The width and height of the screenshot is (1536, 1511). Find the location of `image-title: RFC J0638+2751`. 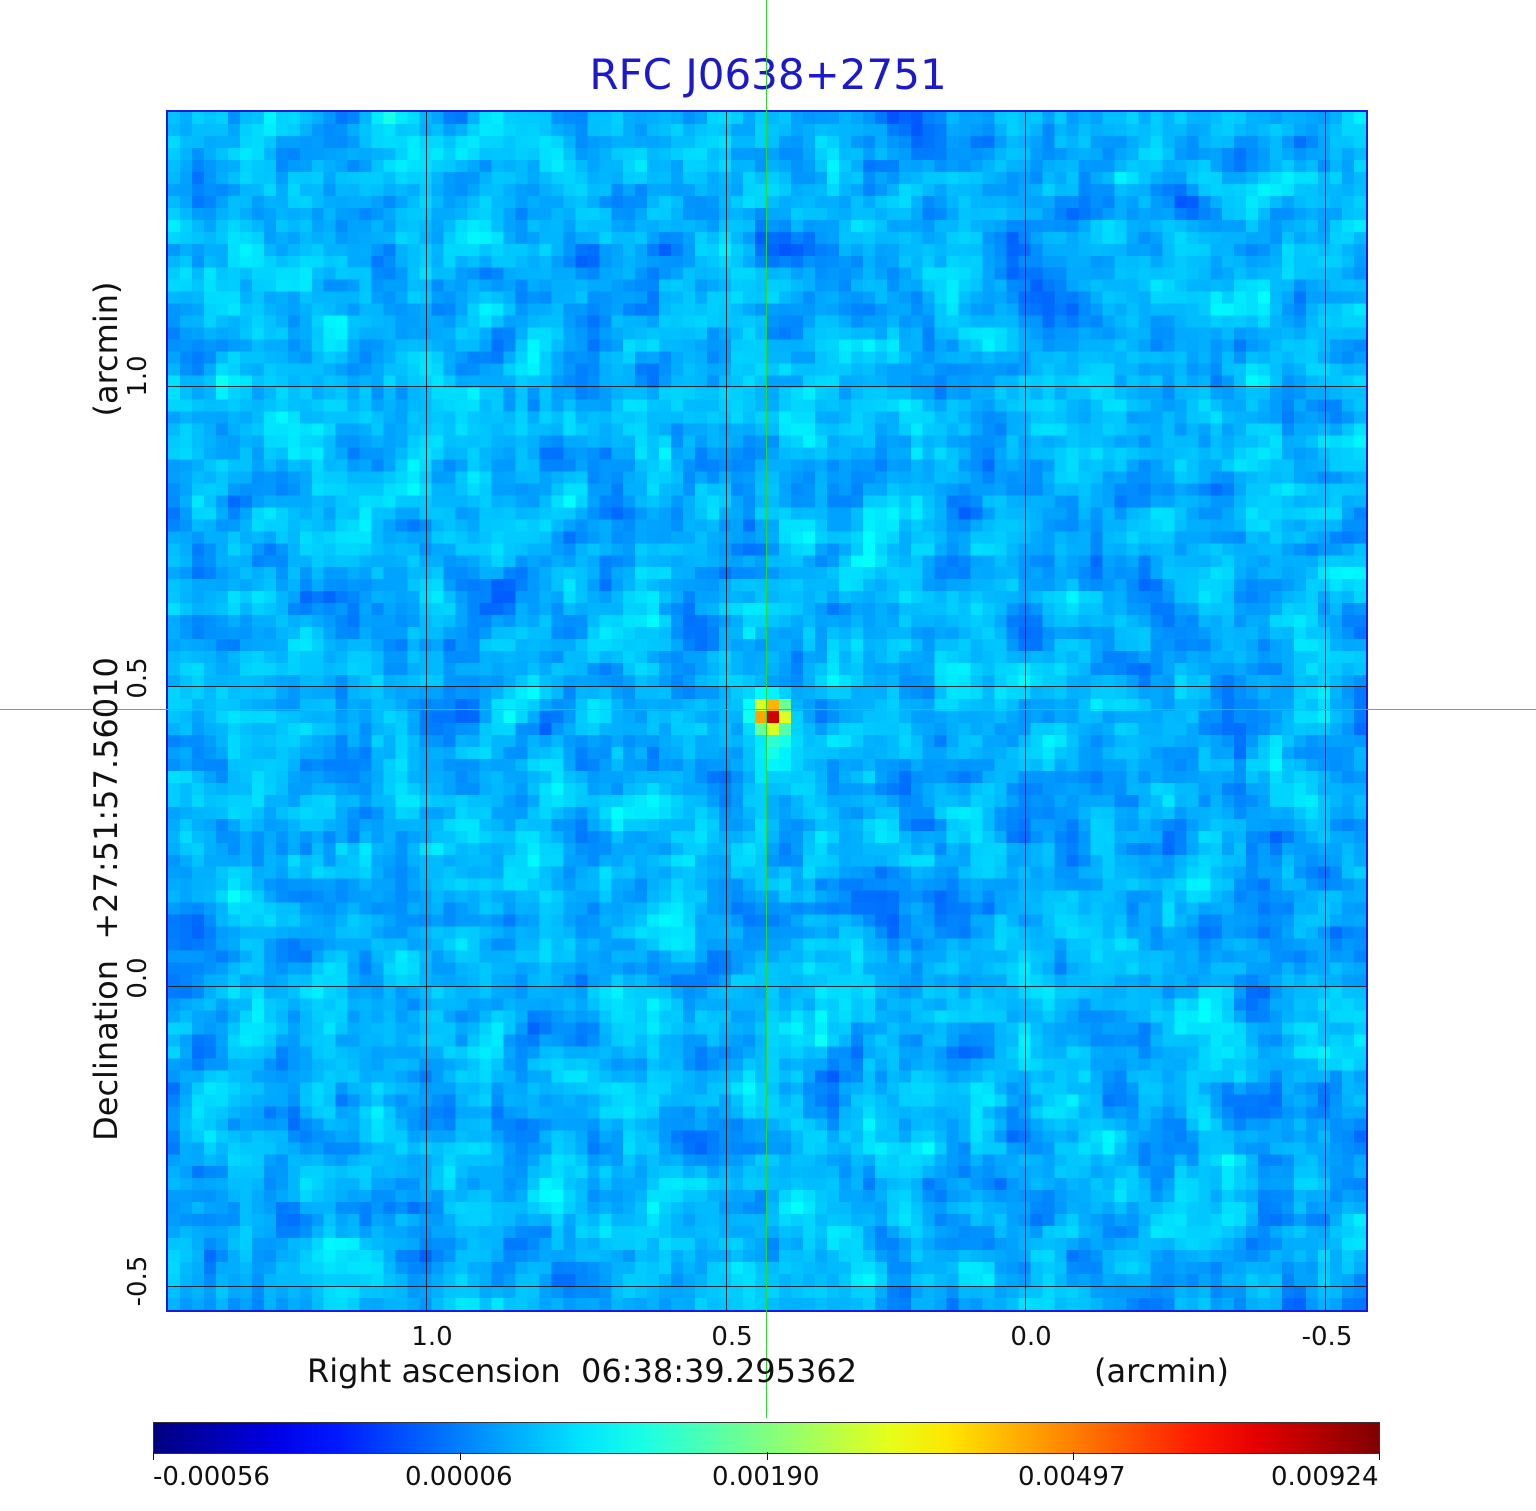

image-title: RFC J0638+2751 is located at coordinates (768, 74).